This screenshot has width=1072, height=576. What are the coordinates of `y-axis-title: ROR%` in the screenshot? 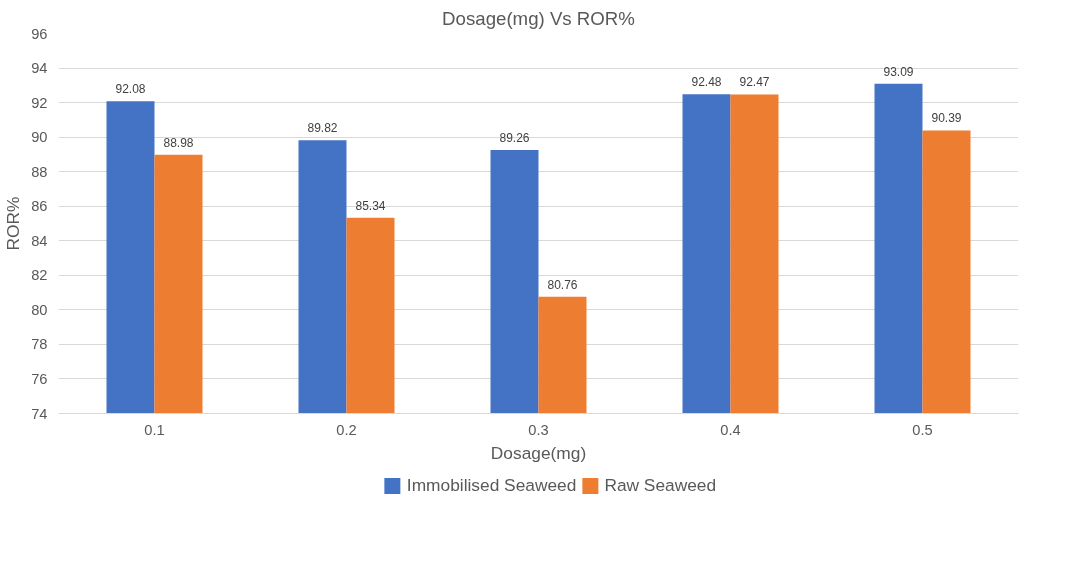 It's located at (13, 223).